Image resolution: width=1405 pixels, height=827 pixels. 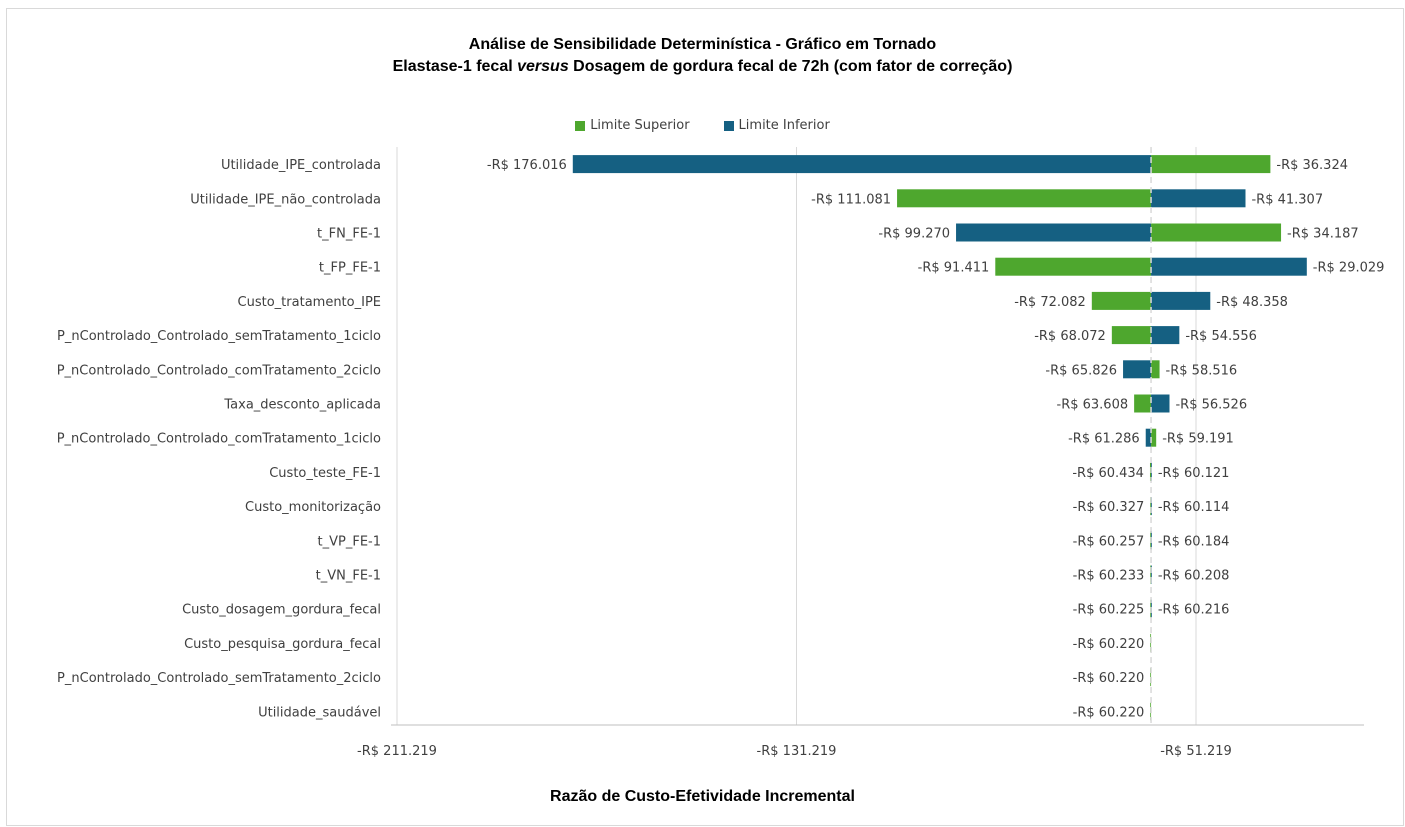 I want to click on legend-item-superior: Limite Superior, so click(x=632, y=125).